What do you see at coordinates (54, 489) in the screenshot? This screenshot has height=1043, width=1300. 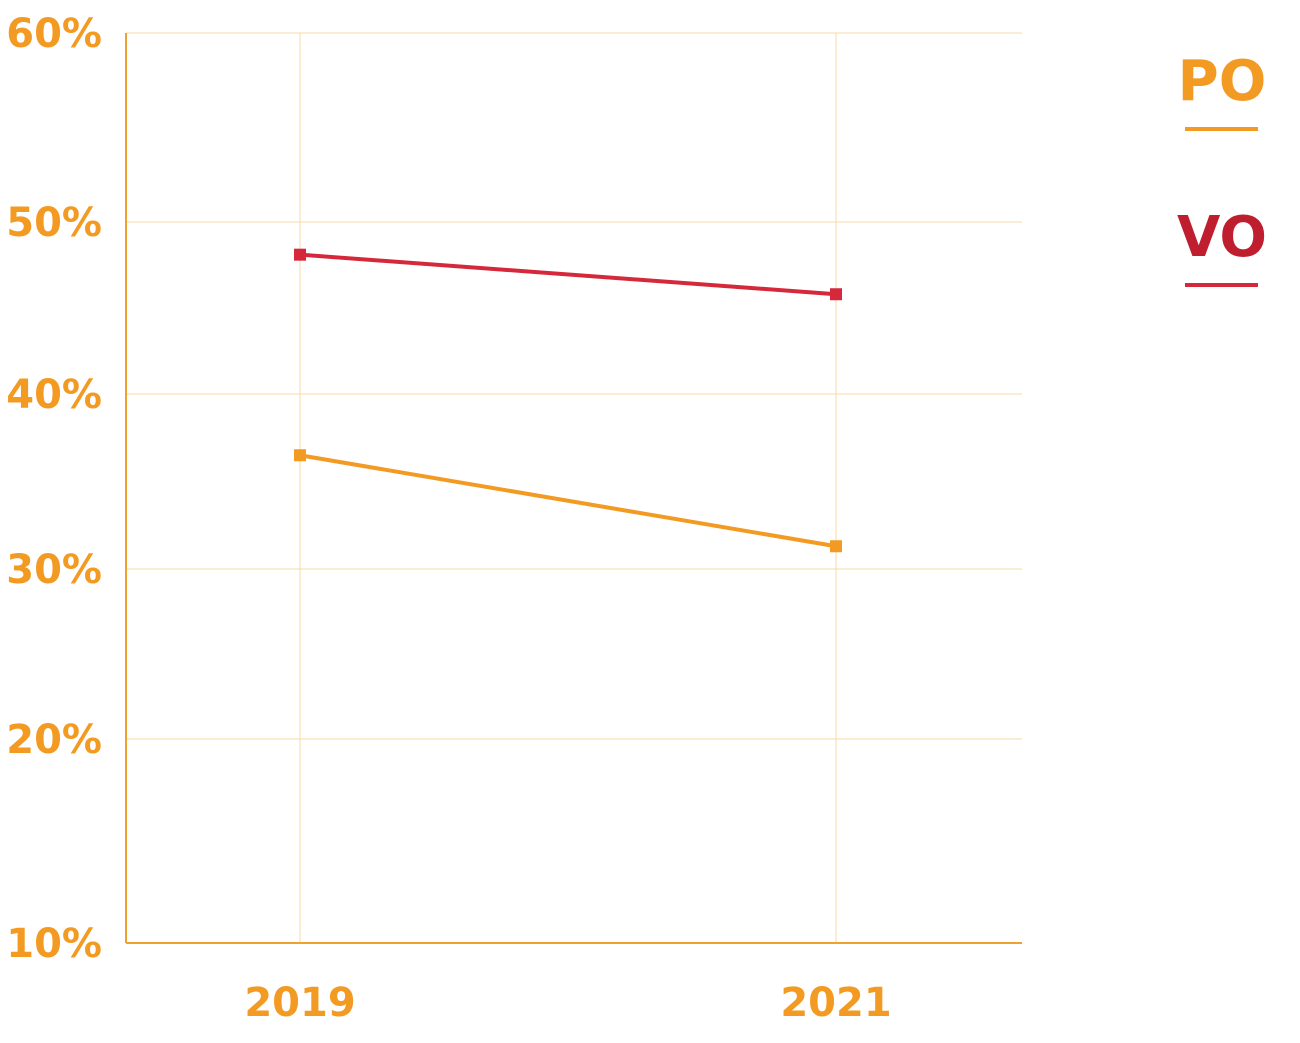 I see `y-tick-labels: 10% 20% 30% 40% 50% 60%` at bounding box center [54, 489].